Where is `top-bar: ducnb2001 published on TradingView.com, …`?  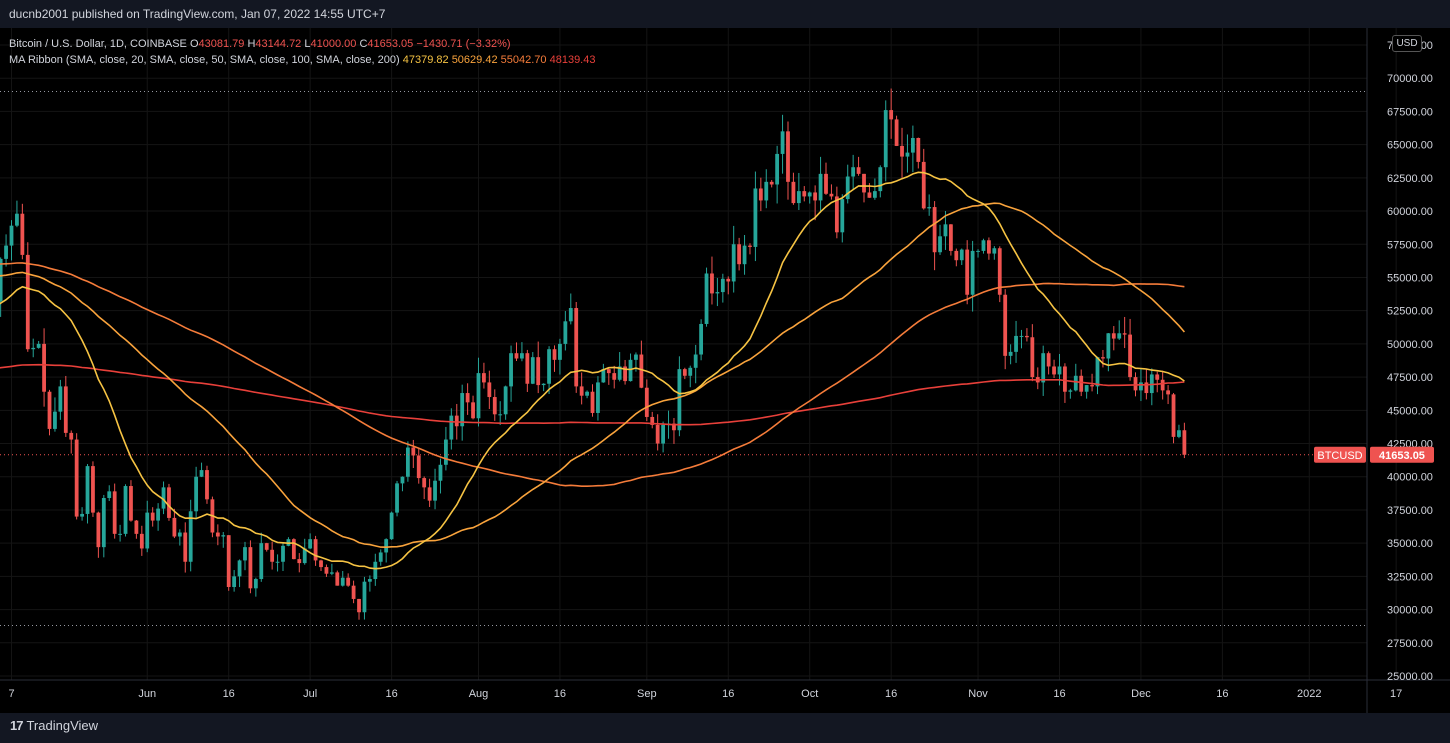
top-bar: ducnb2001 published on TradingView.com, … is located at coordinates (725, 14).